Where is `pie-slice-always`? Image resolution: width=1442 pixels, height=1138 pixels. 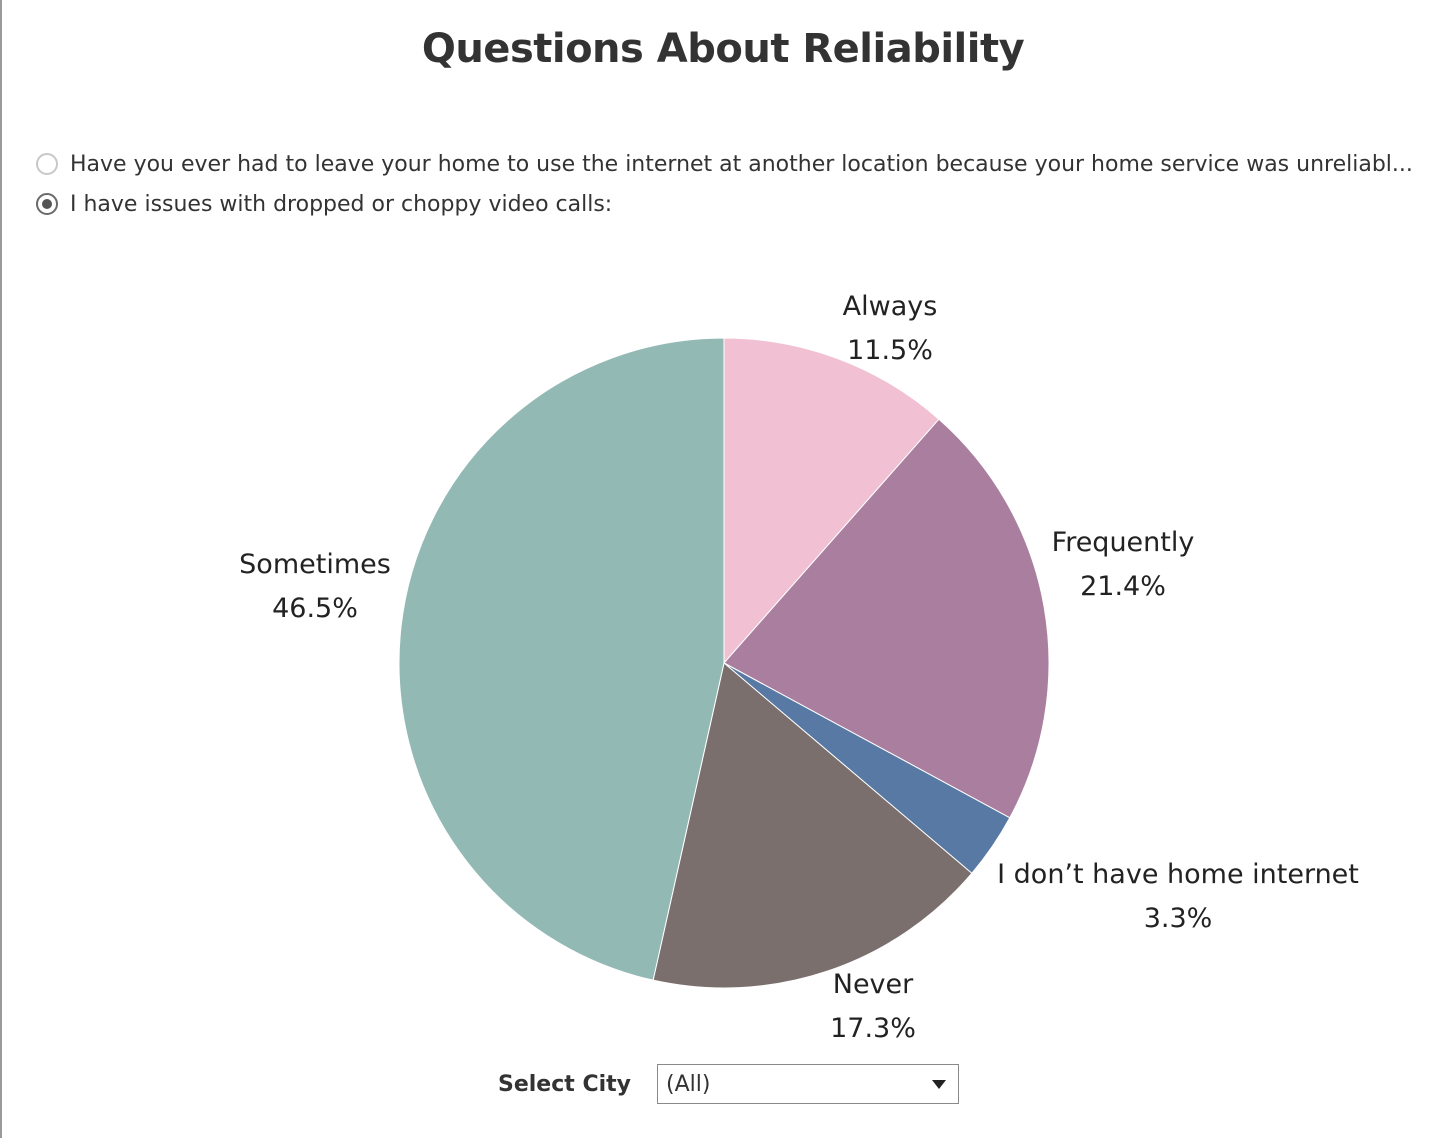
pie-slice-always is located at coordinates (831, 501).